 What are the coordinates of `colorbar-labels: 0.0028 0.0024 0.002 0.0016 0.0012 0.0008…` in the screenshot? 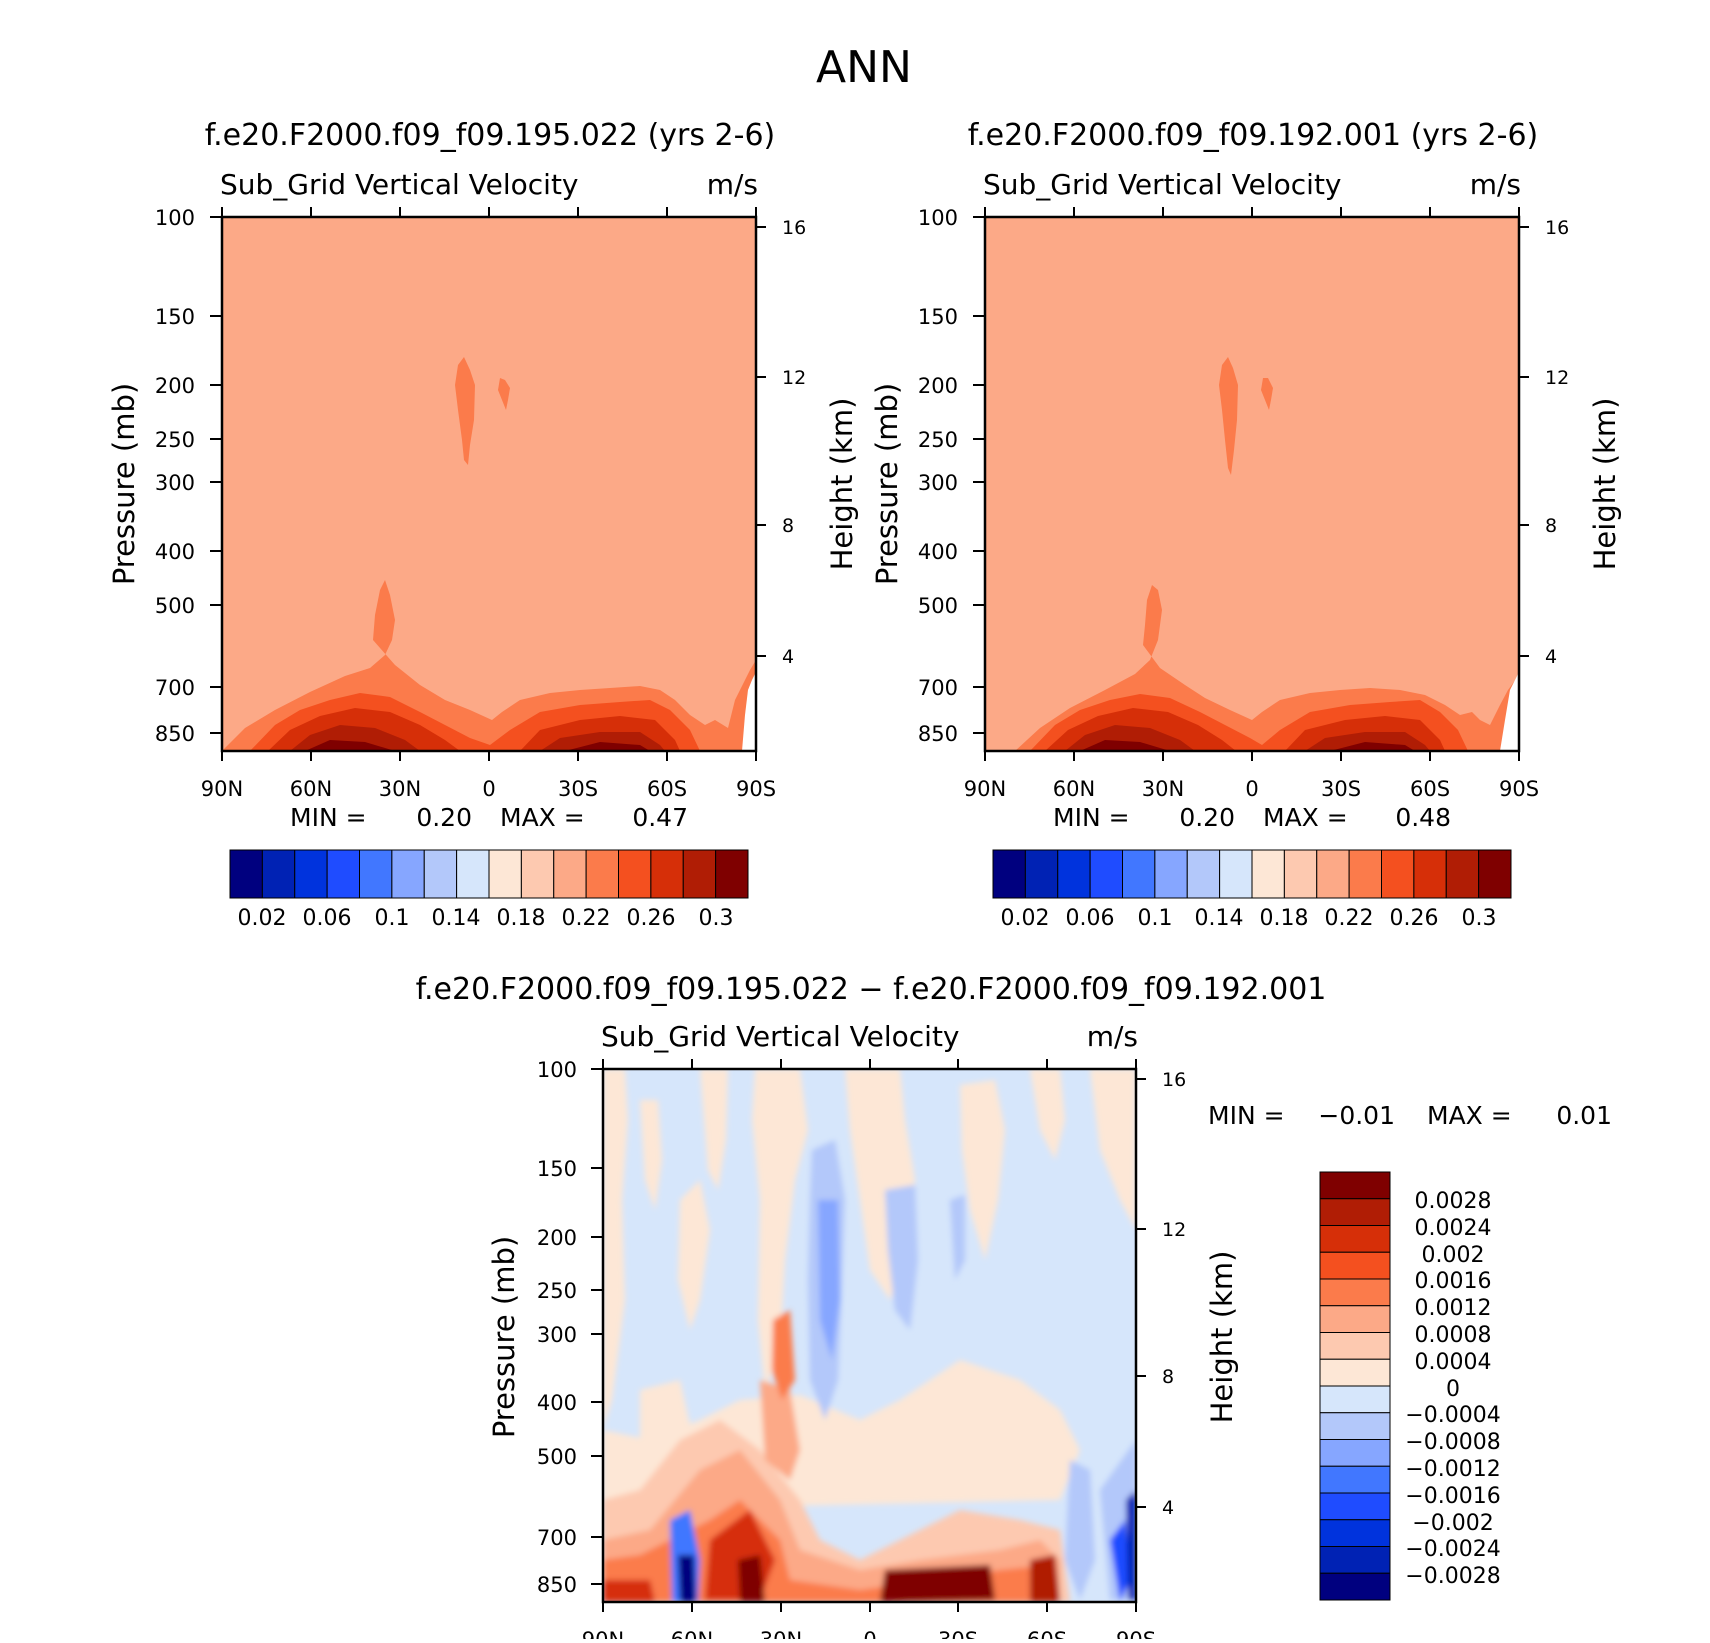 It's located at (1452, 1389).